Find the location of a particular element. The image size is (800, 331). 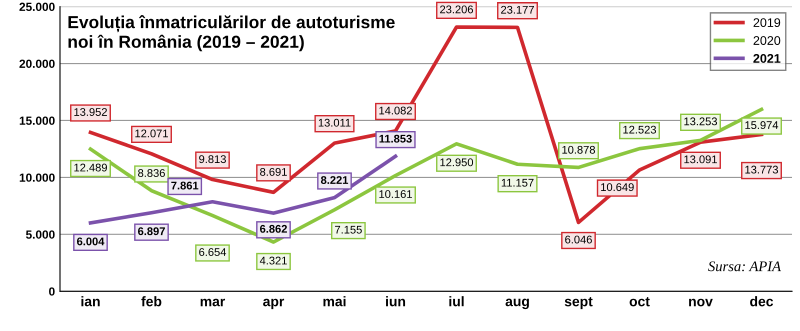

data-label: 11.853 is located at coordinates (396, 138).